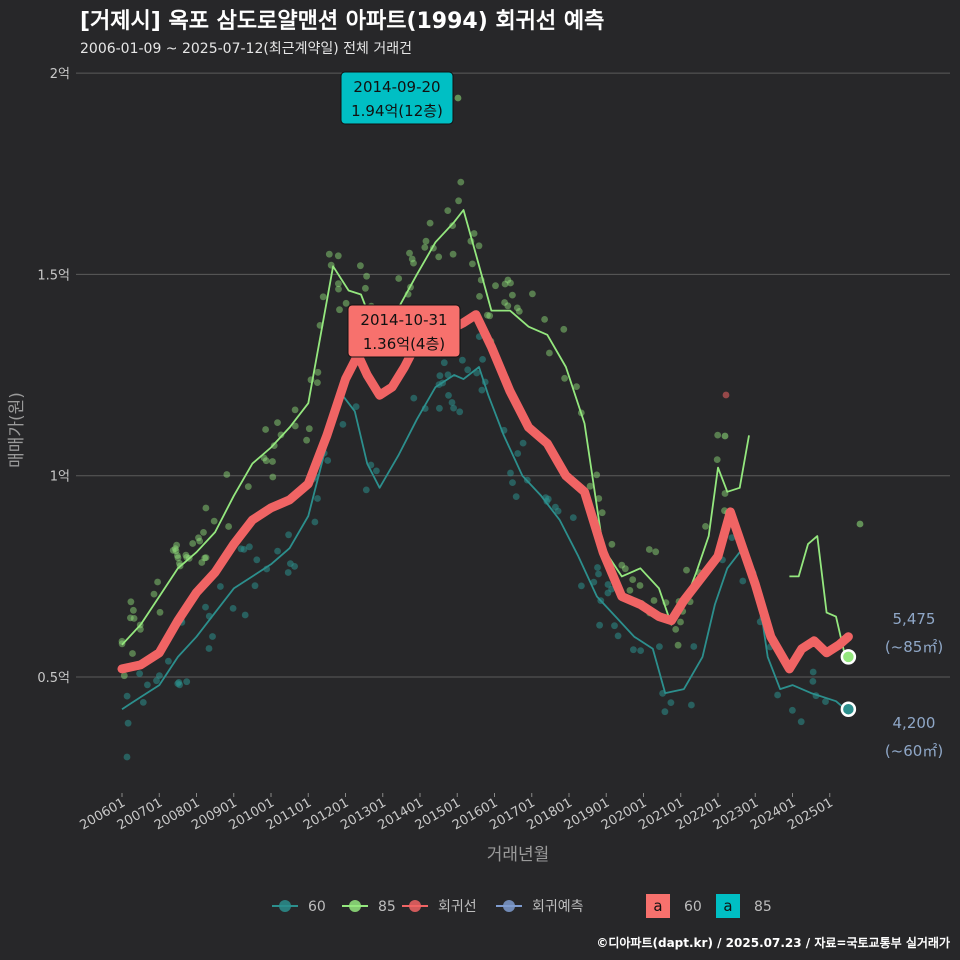  What do you see at coordinates (522, 906) in the screenshot?
I see `legend: 60 85 회귀선 회귀예측 a 60 a 85` at bounding box center [522, 906].